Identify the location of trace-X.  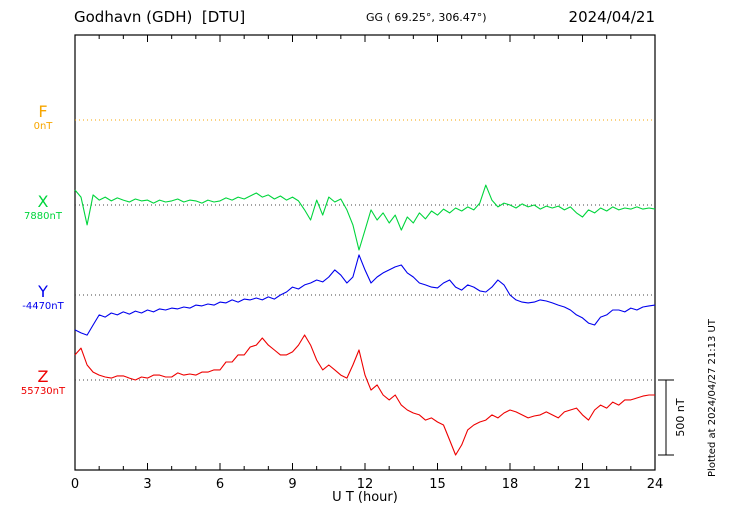
(365, 217).